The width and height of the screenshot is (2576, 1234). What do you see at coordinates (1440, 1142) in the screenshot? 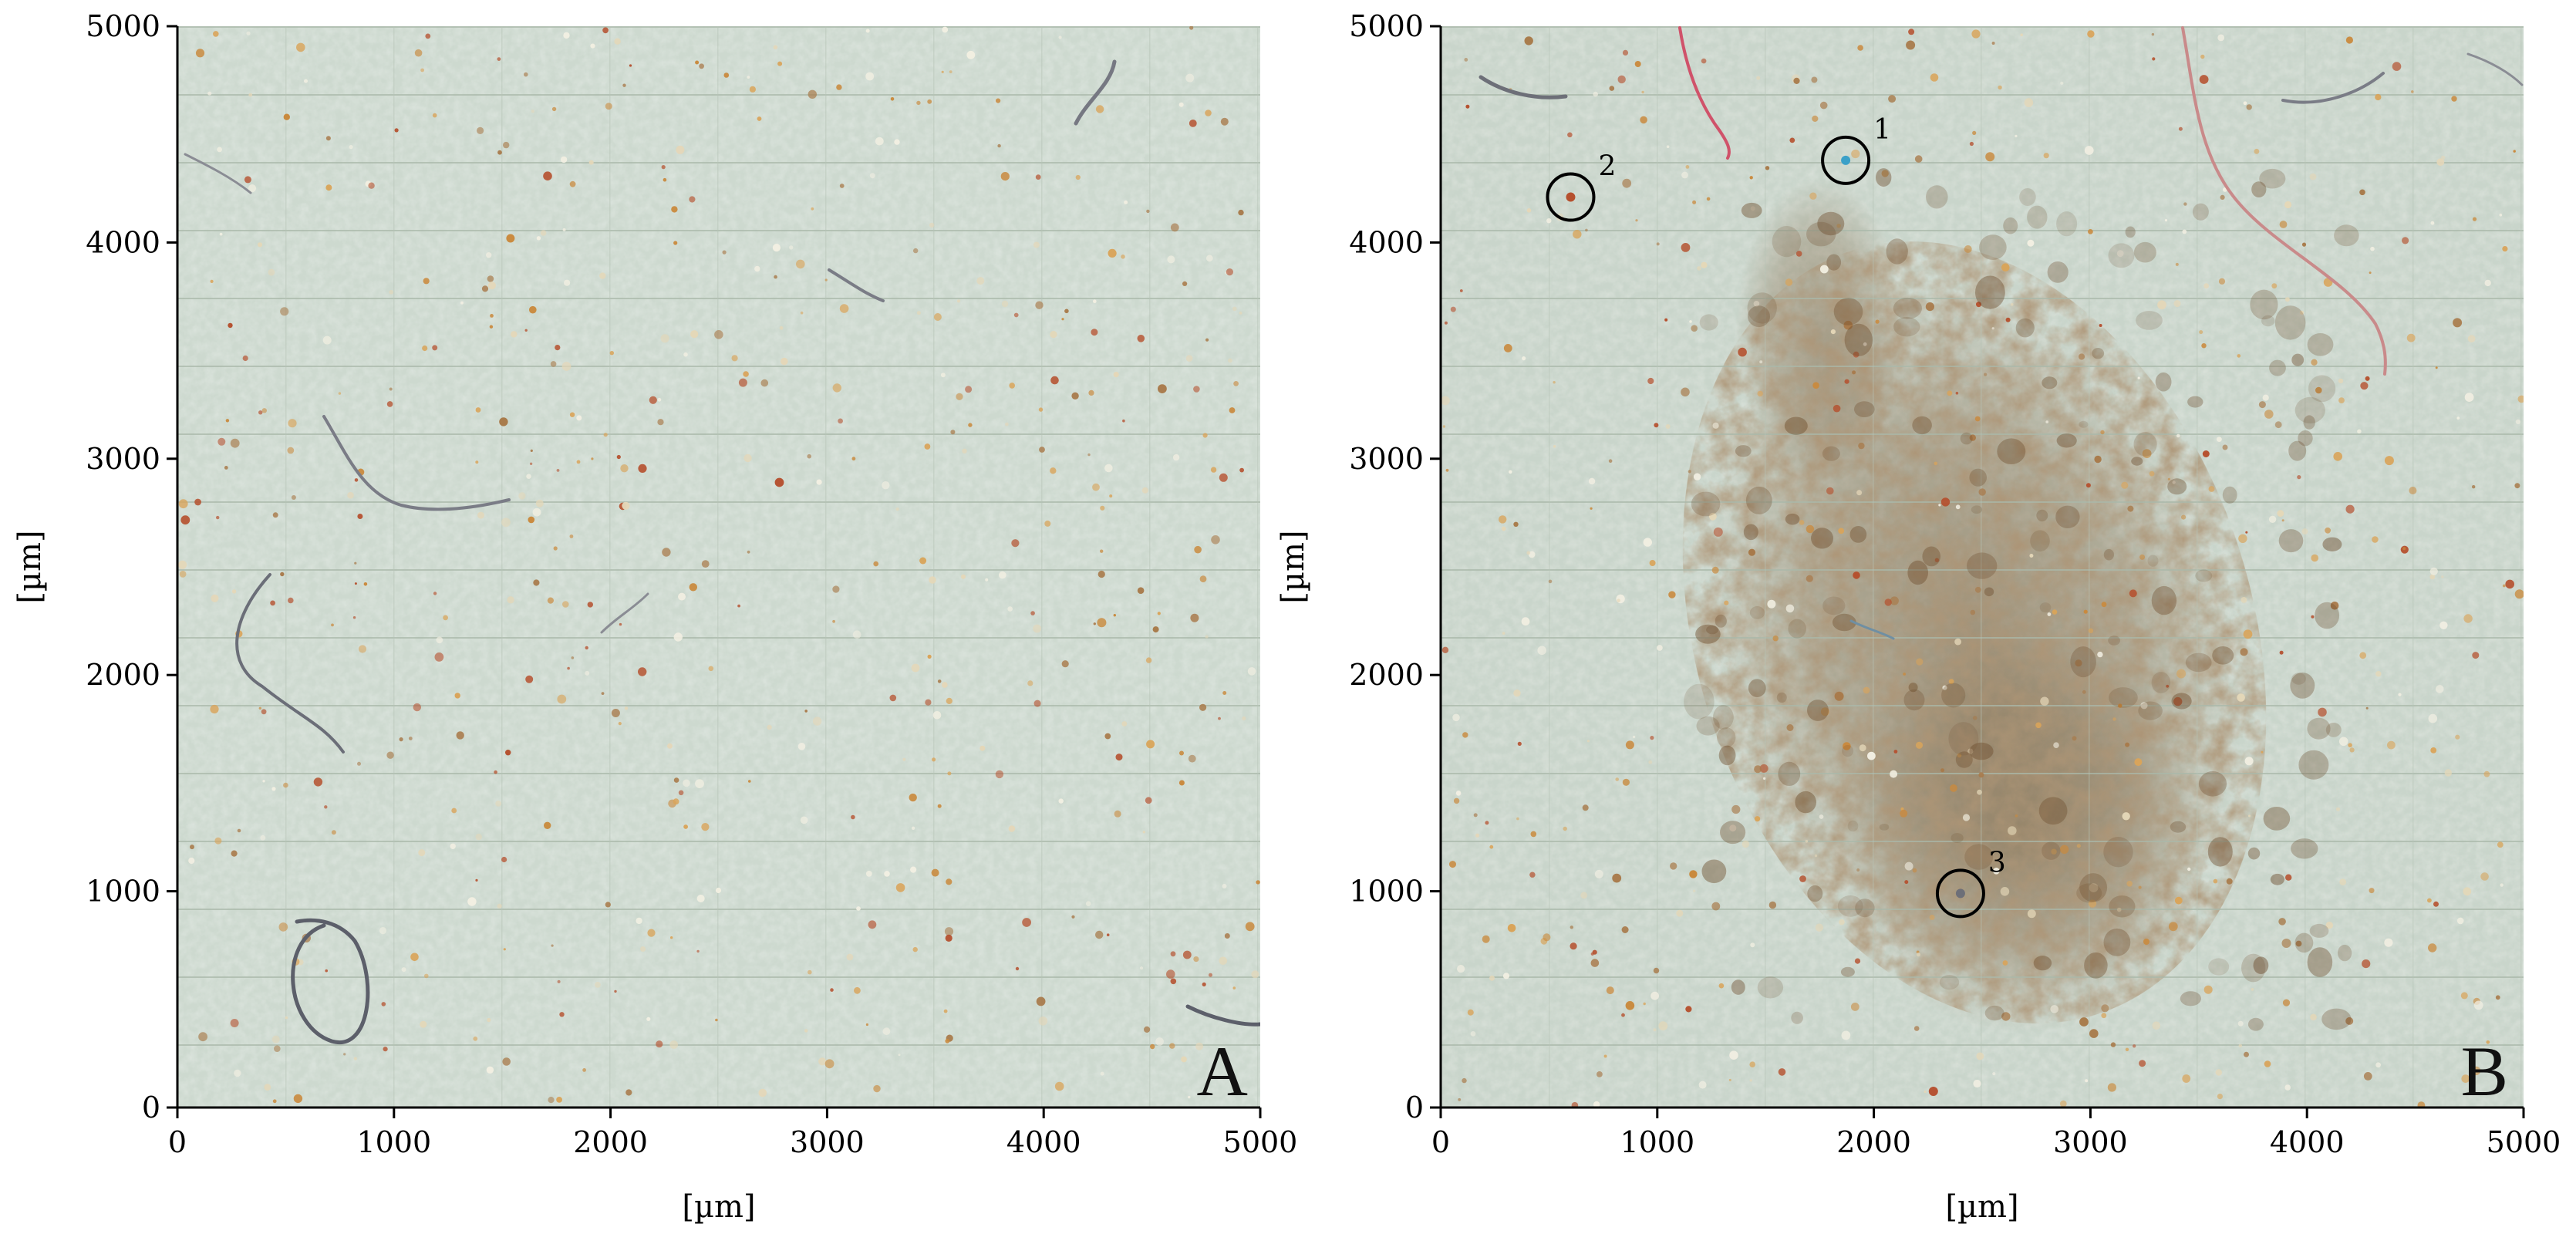
I see `panel-b-x-tick-label: 0` at bounding box center [1440, 1142].